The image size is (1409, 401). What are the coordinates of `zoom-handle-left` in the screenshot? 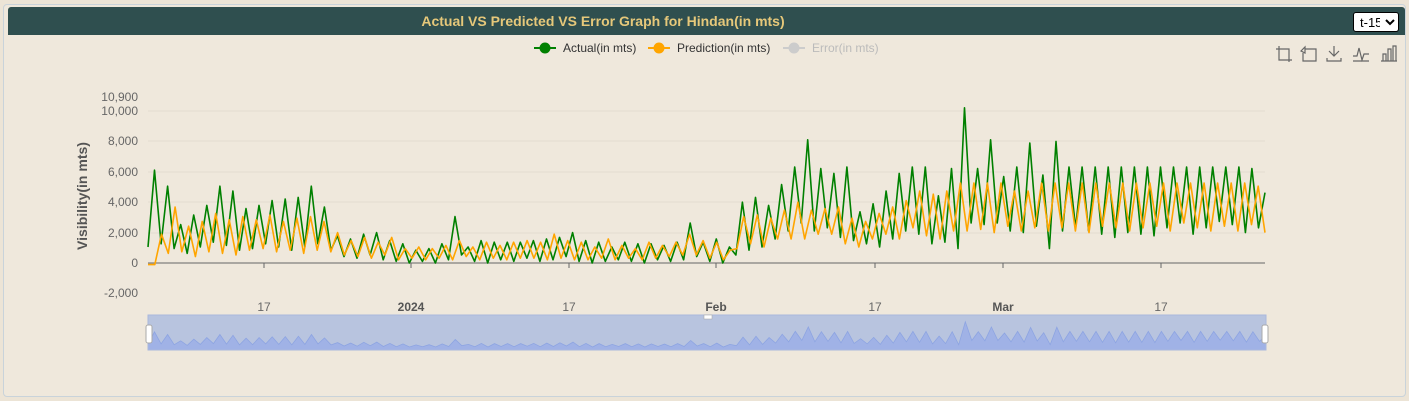 It's located at (149, 334).